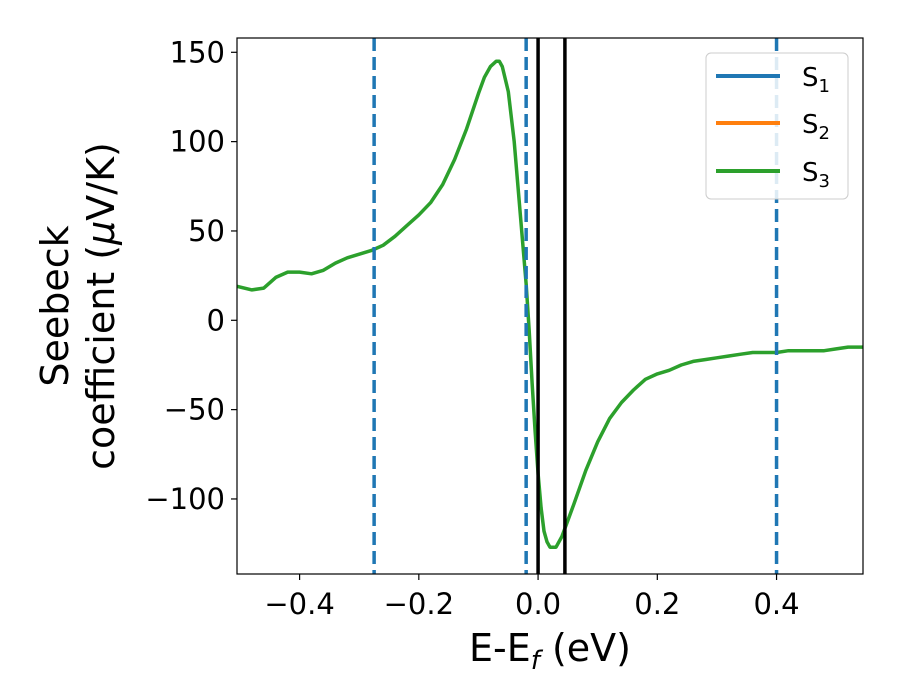  Describe the element at coordinates (419, 604) in the screenshot. I see `x-tick-label: −0.2` at that location.